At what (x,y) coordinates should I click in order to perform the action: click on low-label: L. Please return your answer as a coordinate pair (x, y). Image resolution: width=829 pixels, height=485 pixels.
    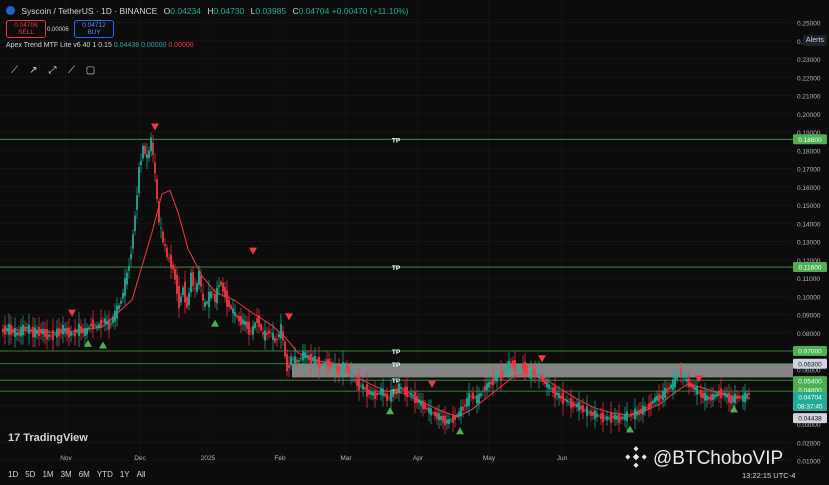
    Looking at the image, I should click on (253, 11).